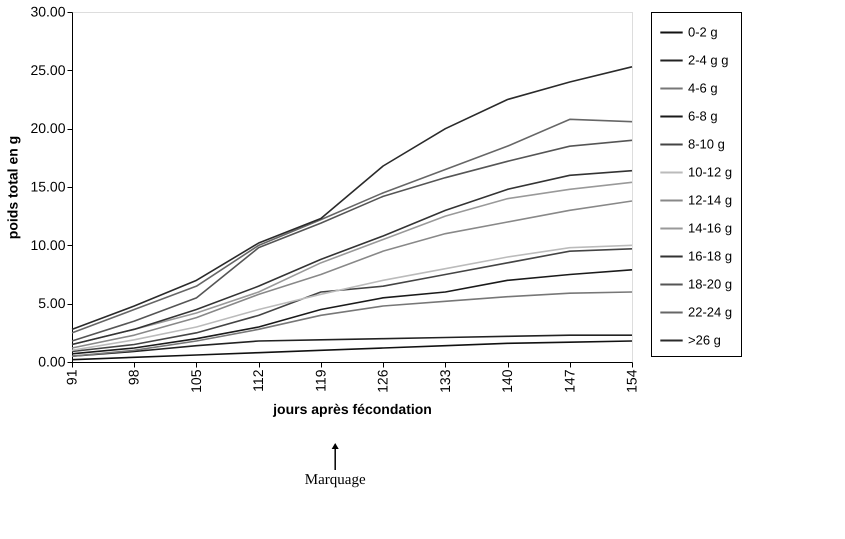  Describe the element at coordinates (134, 377) in the screenshot. I see `x-tick-label: 98` at that location.